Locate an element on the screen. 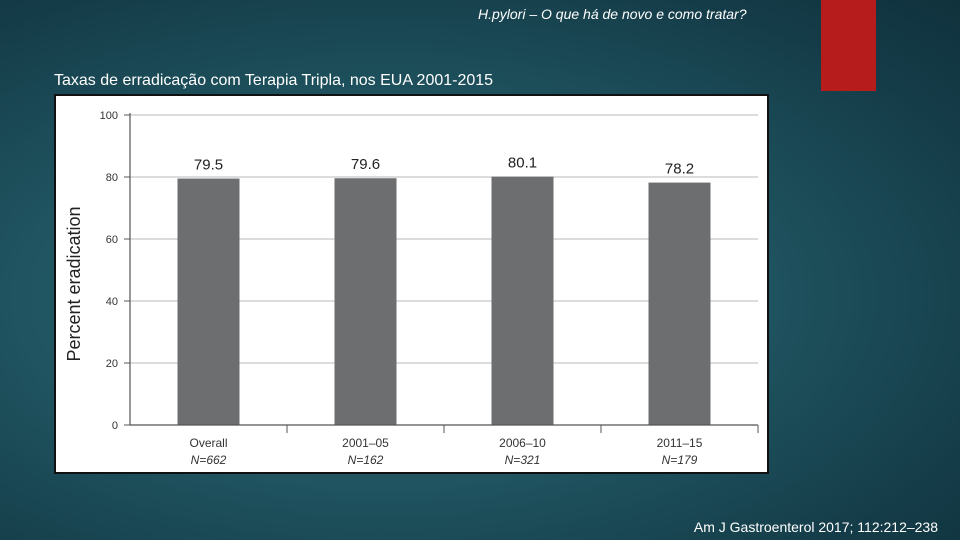  y-tick-label: 0 is located at coordinates (115, 426).